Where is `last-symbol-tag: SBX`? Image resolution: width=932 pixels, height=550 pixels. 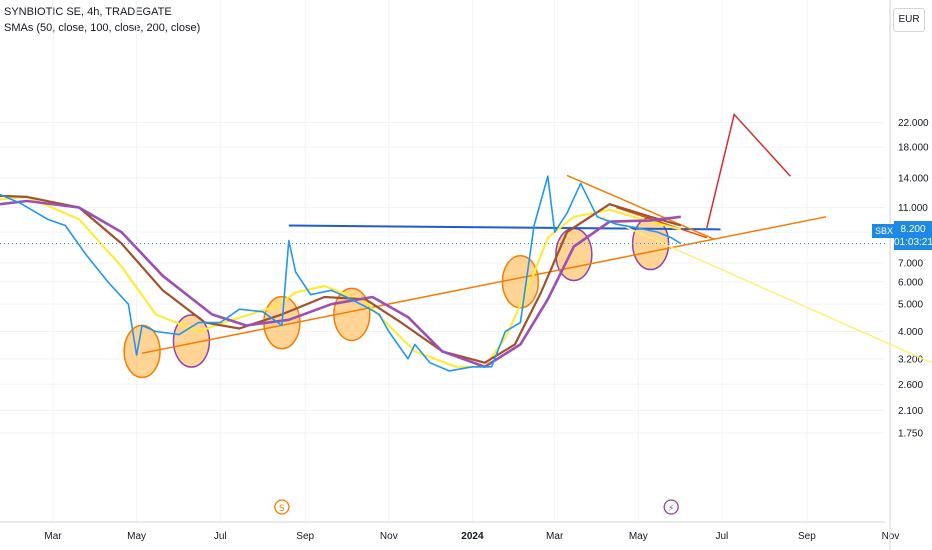 last-symbol-tag: SBX is located at coordinates (884, 231).